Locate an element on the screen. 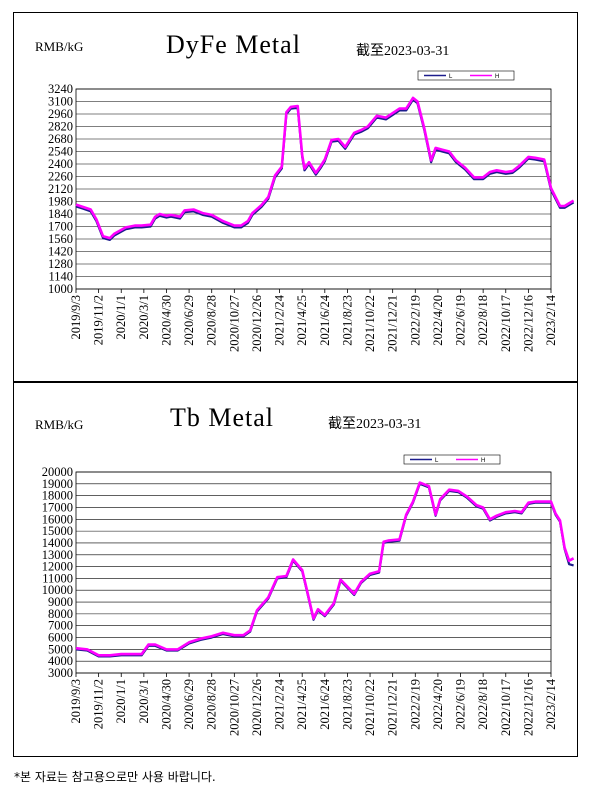  x-tick-label: 2021/10/22 is located at coordinates (370, 707).